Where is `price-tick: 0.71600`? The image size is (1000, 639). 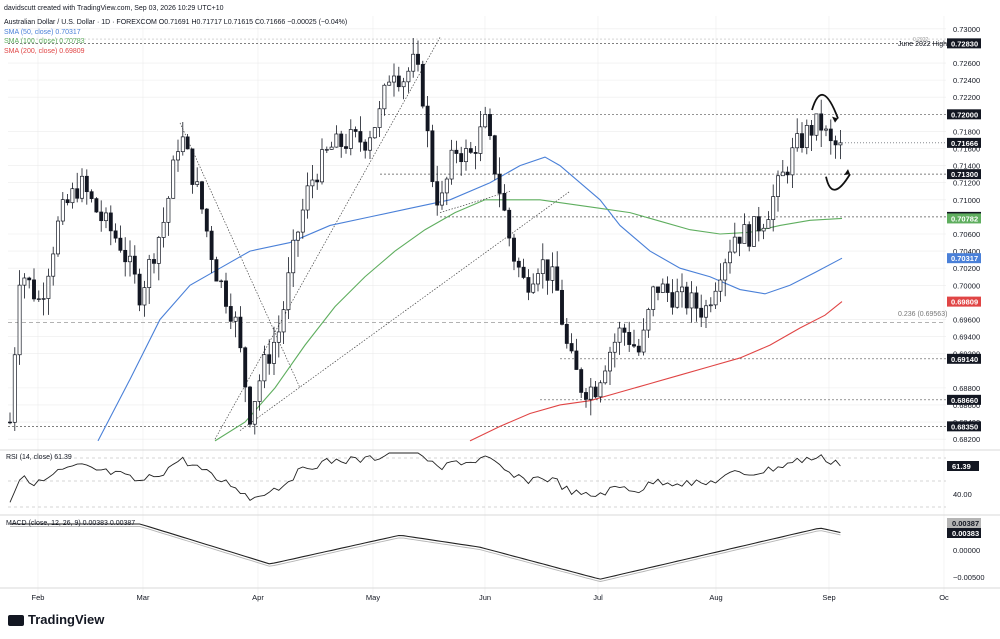
price-tick: 0.71600 is located at coordinates (966, 149).